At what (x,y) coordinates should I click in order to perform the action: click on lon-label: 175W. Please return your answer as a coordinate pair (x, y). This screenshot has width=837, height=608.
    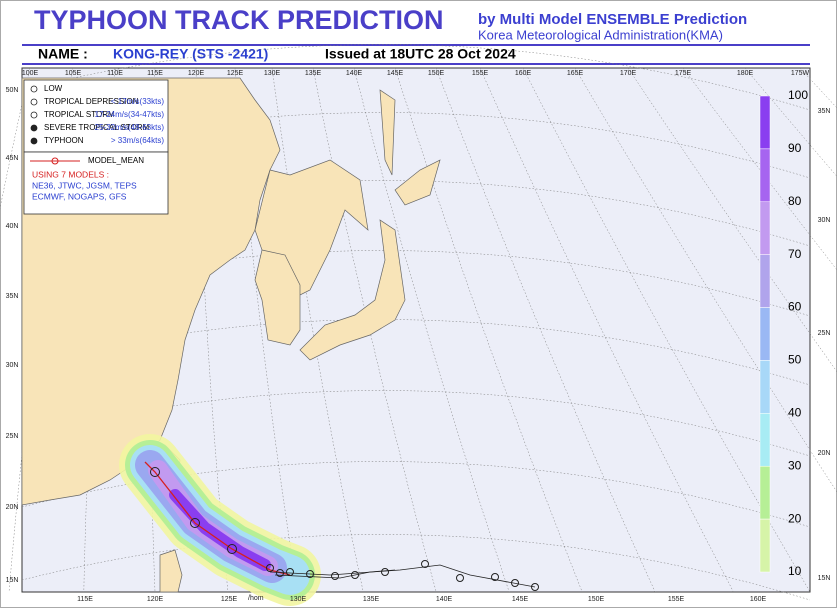
    Looking at the image, I should click on (800, 73).